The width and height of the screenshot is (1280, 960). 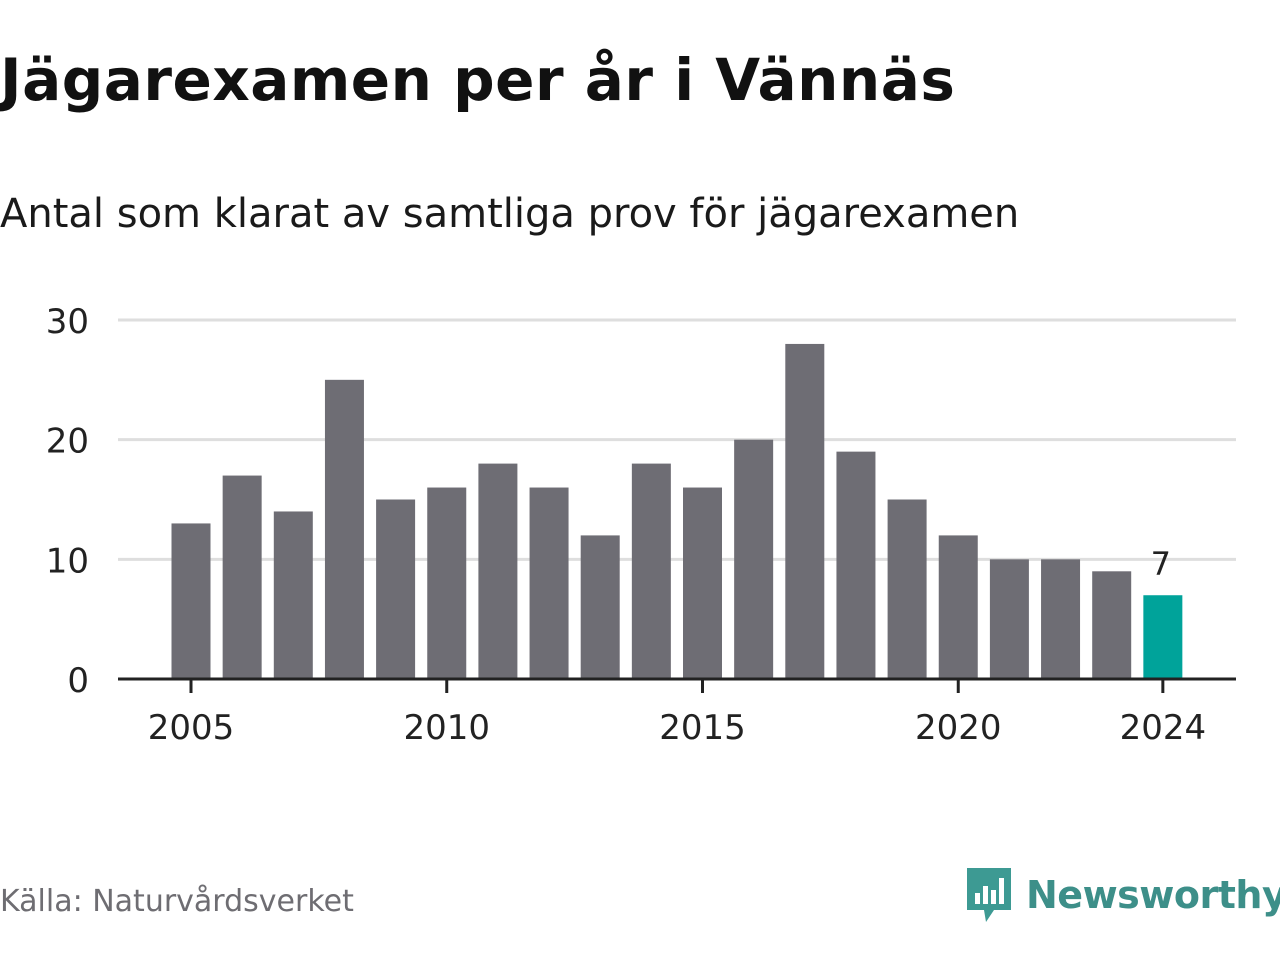 What do you see at coordinates (1153, 895) in the screenshot?
I see `brand-name: Newsworthy` at bounding box center [1153, 895].